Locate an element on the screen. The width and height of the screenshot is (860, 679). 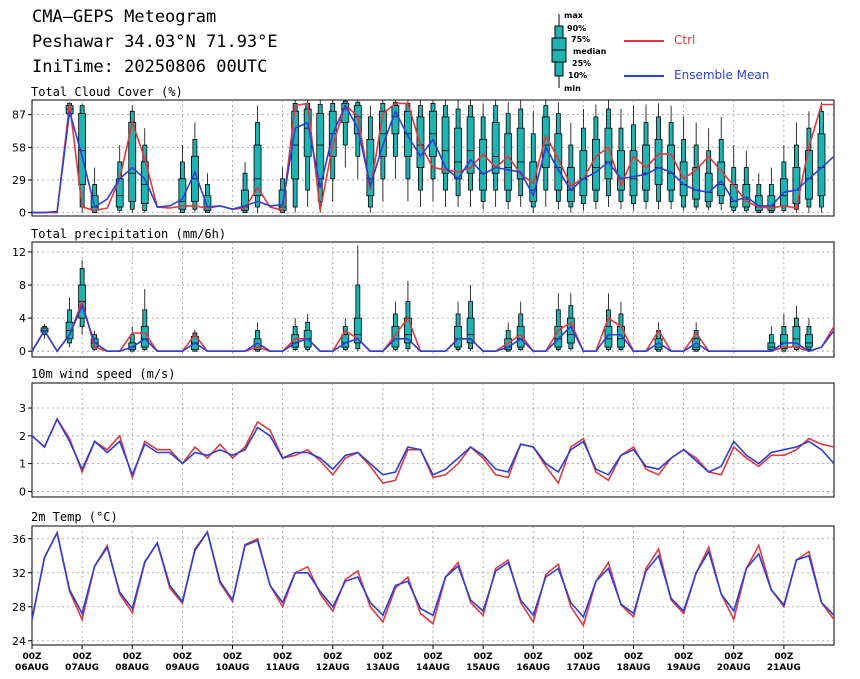
key-label-p75: 75% is located at coordinates (581, 39).